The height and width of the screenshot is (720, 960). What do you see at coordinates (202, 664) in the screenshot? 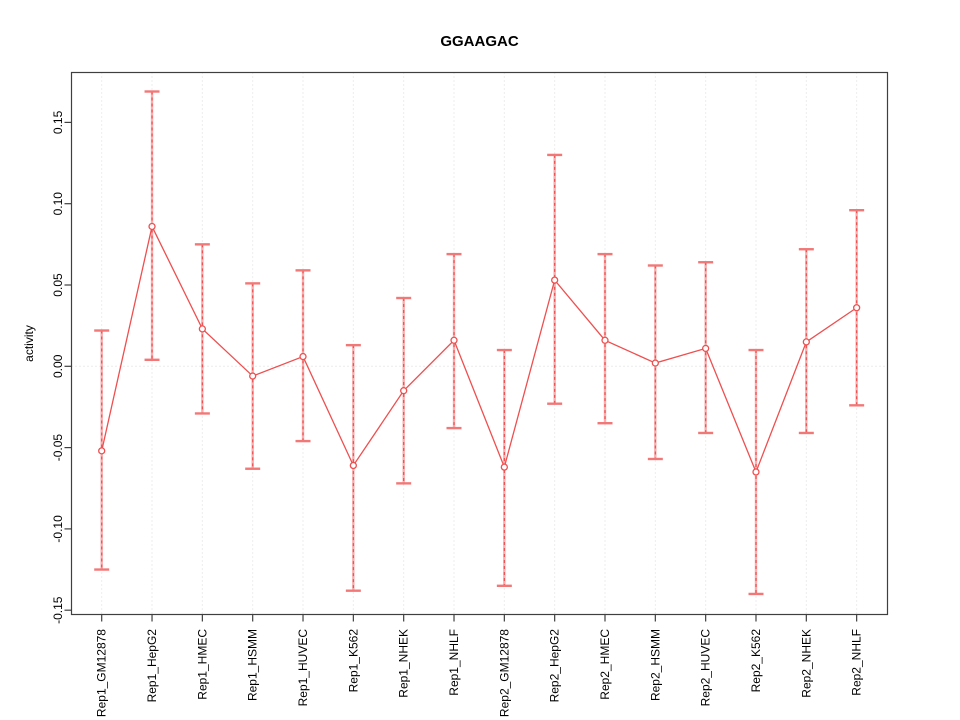
I see `x-tick-label: Rep1_HMEC` at bounding box center [202, 664].